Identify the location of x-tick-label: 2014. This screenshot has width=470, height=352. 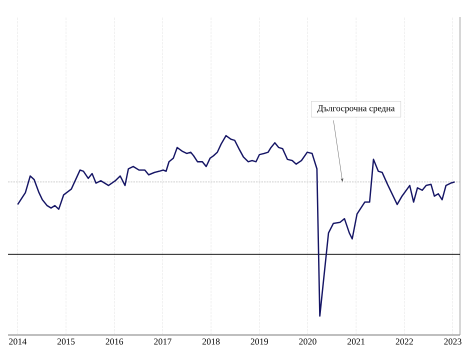
(18, 341).